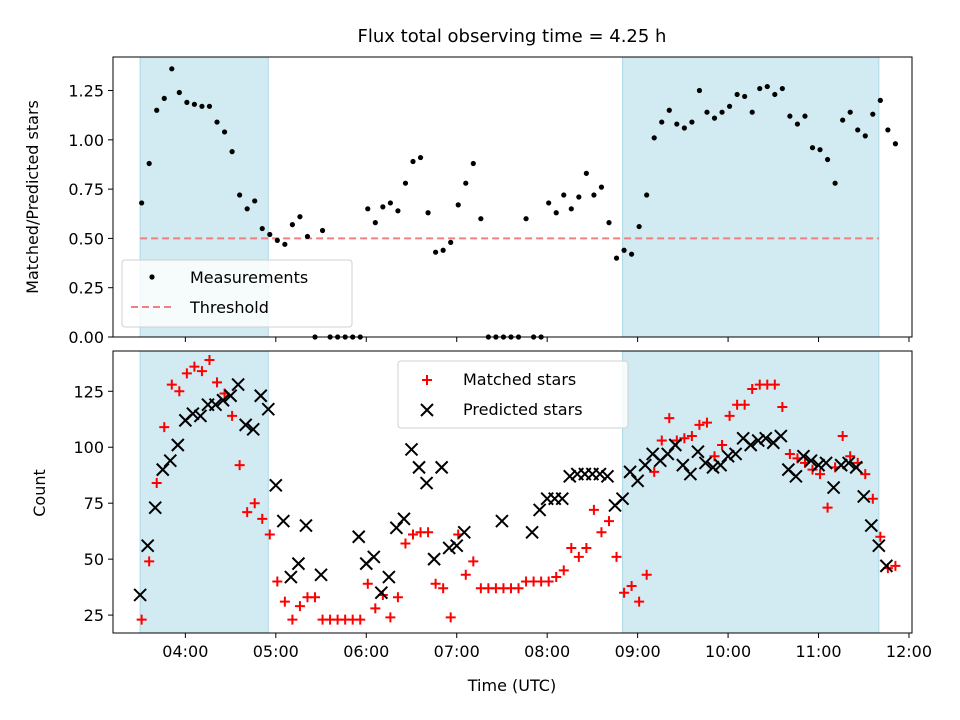  What do you see at coordinates (86, 140) in the screenshot?
I see `ratio-y-tick-label: 1.00` at bounding box center [86, 140].